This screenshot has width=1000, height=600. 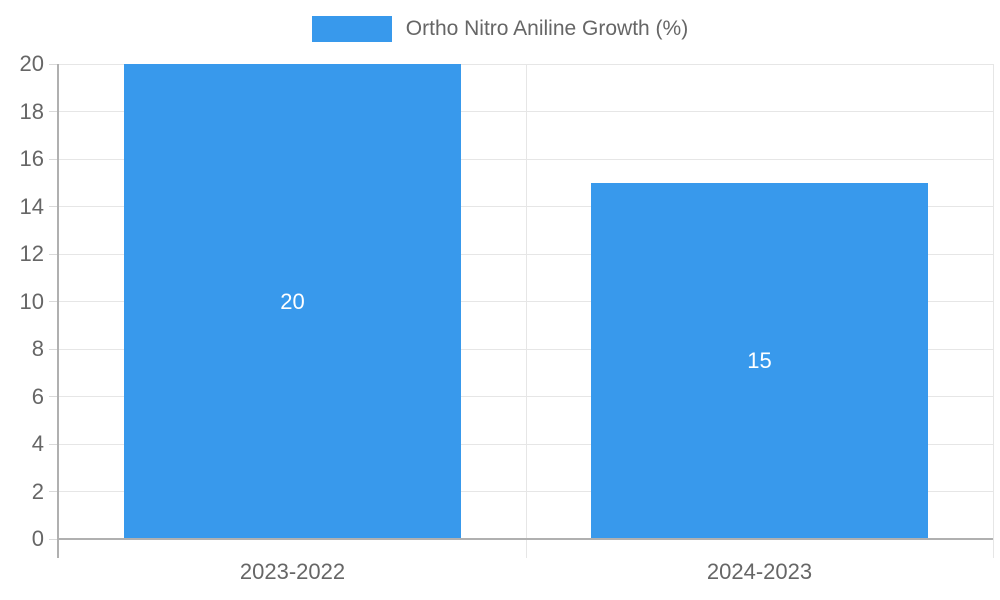 I want to click on y-axis-label: 4, so click(x=37, y=443).